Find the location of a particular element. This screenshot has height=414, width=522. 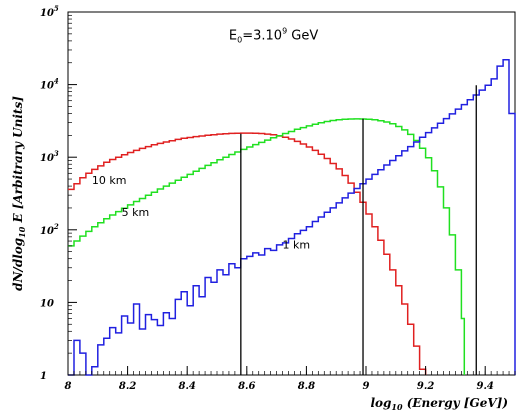

y-tick-label: 10⁴ is located at coordinates (49, 84).